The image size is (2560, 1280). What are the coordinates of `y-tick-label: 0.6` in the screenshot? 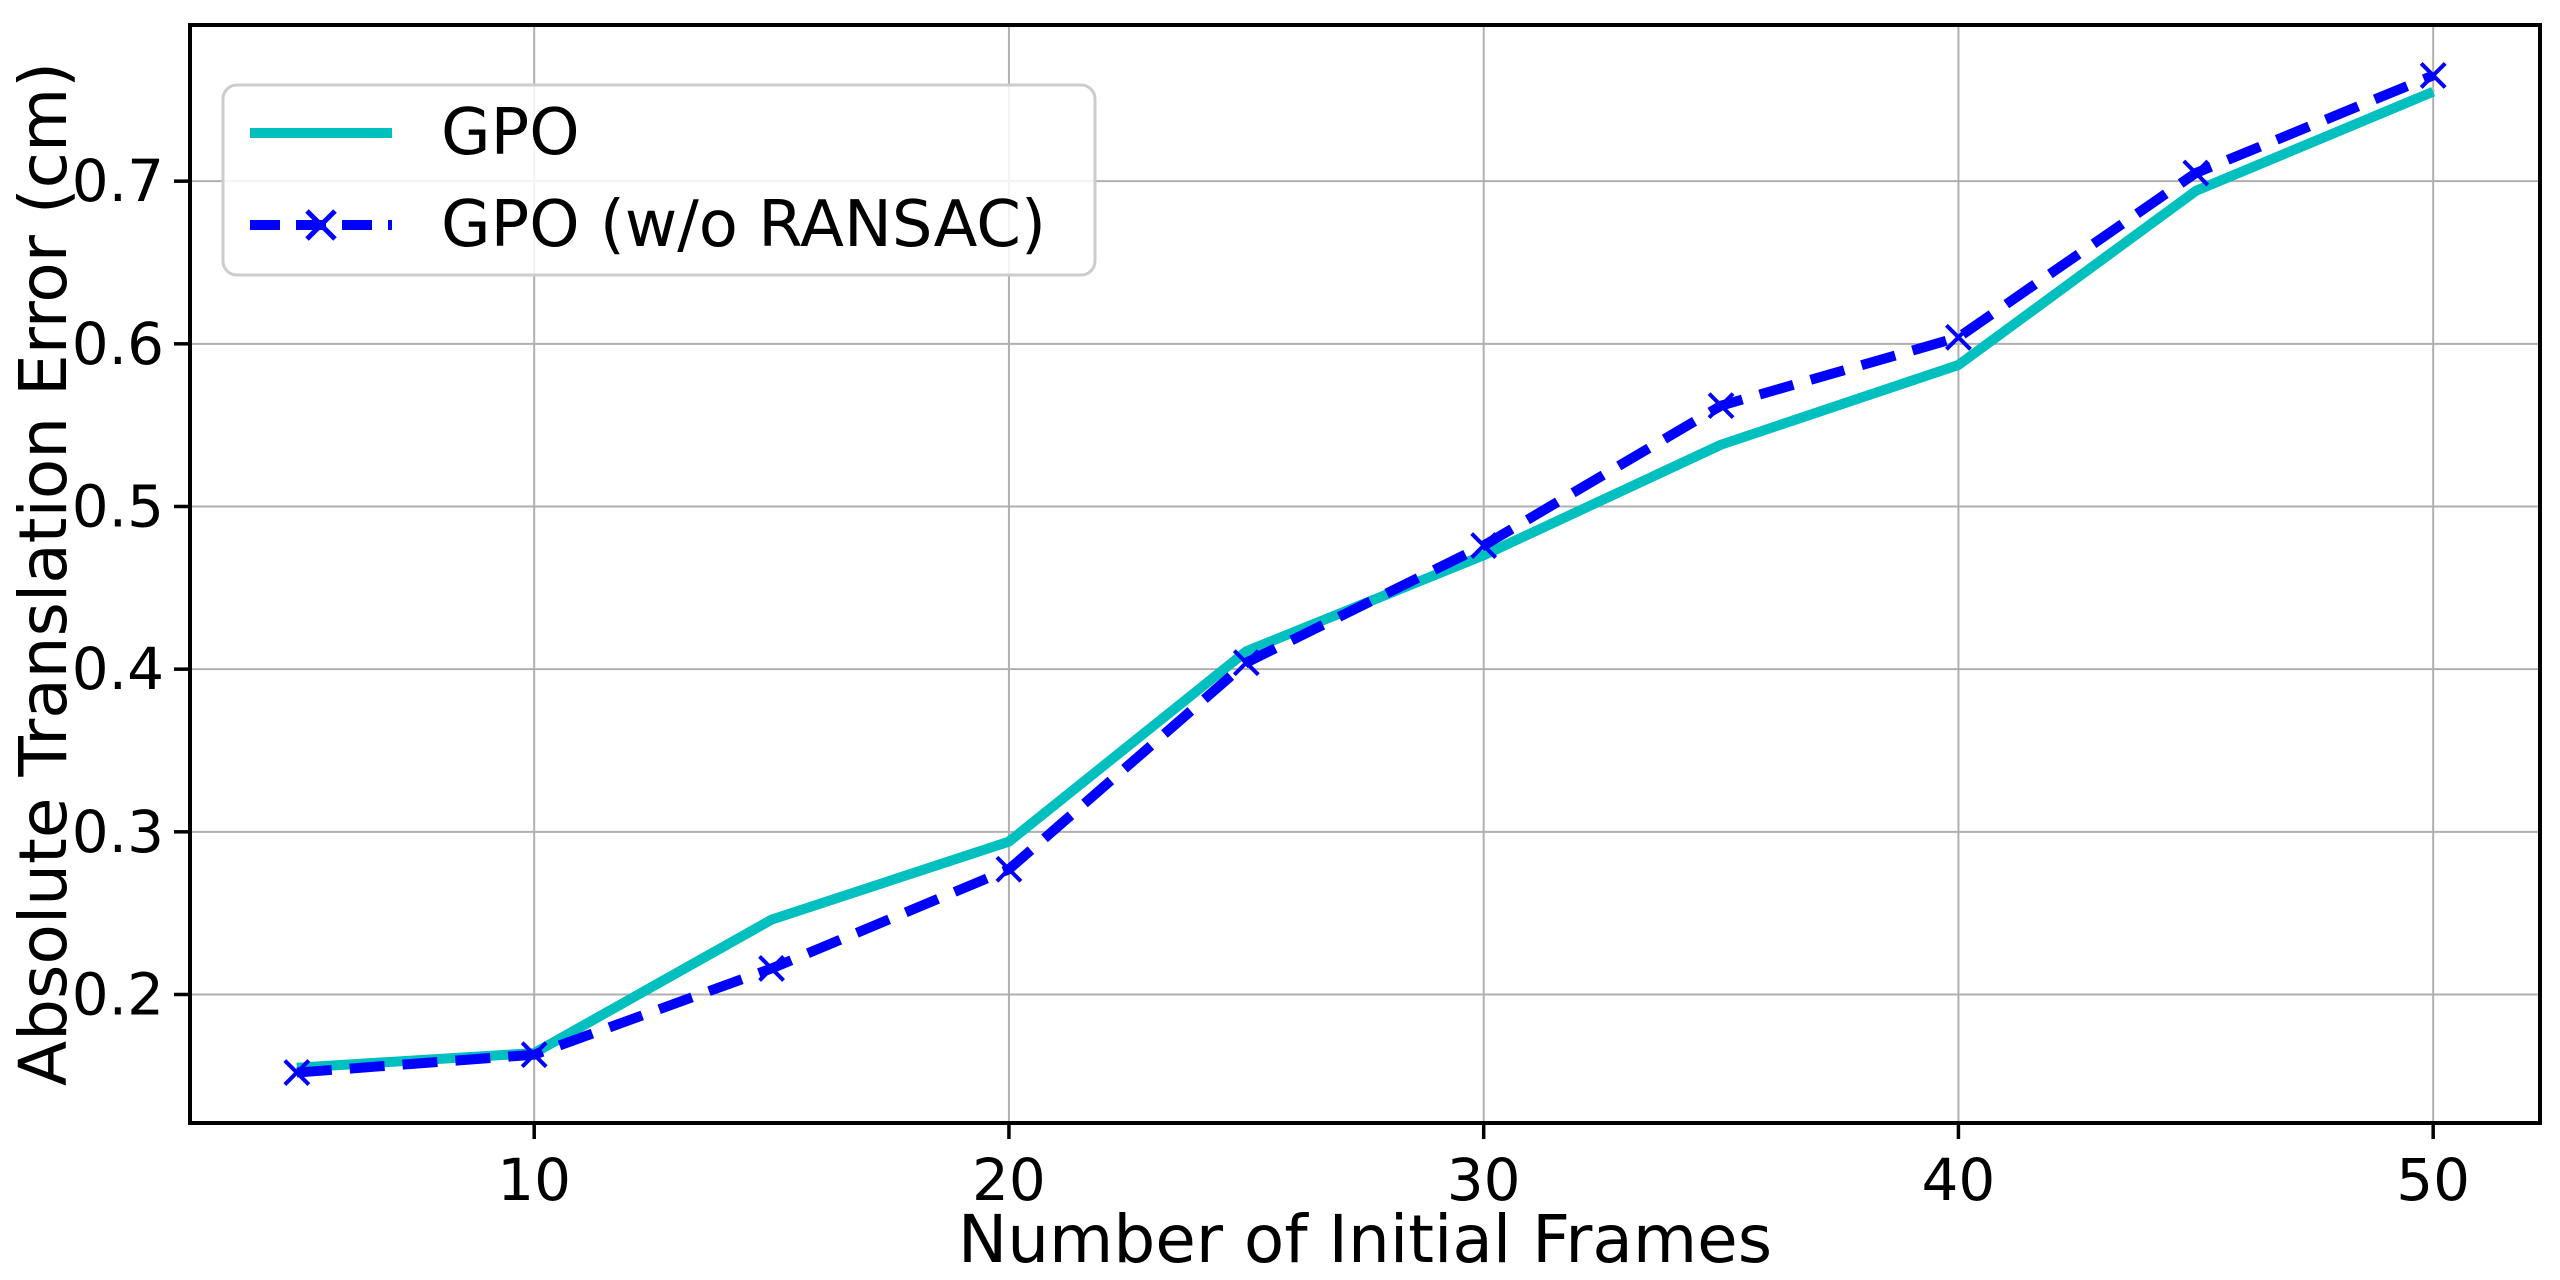 It's located at (118, 344).